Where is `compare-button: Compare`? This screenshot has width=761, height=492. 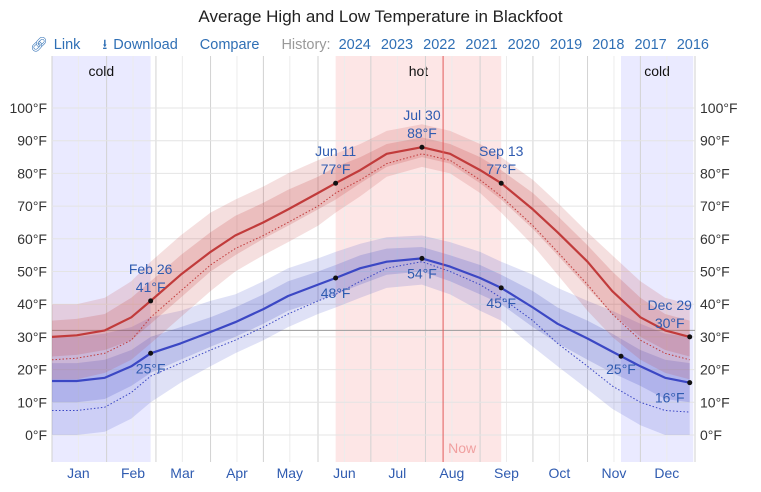
compare-button: Compare is located at coordinates (229, 45).